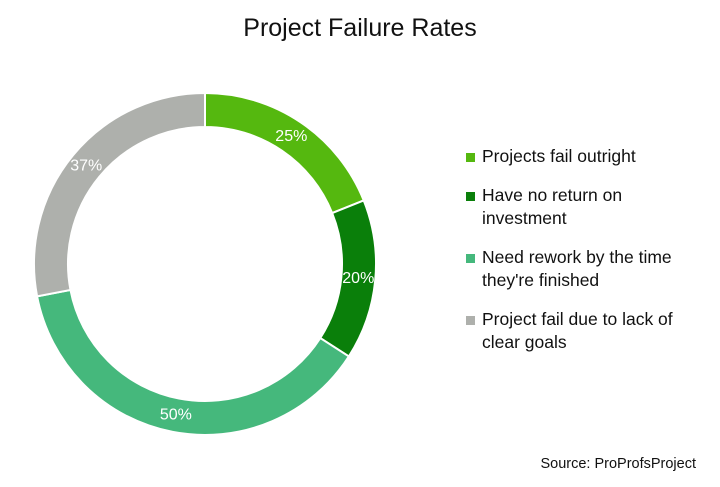 The image size is (720, 487). What do you see at coordinates (577, 268) in the screenshot?
I see `legend-label: Need rework by the time they're finished` at bounding box center [577, 268].